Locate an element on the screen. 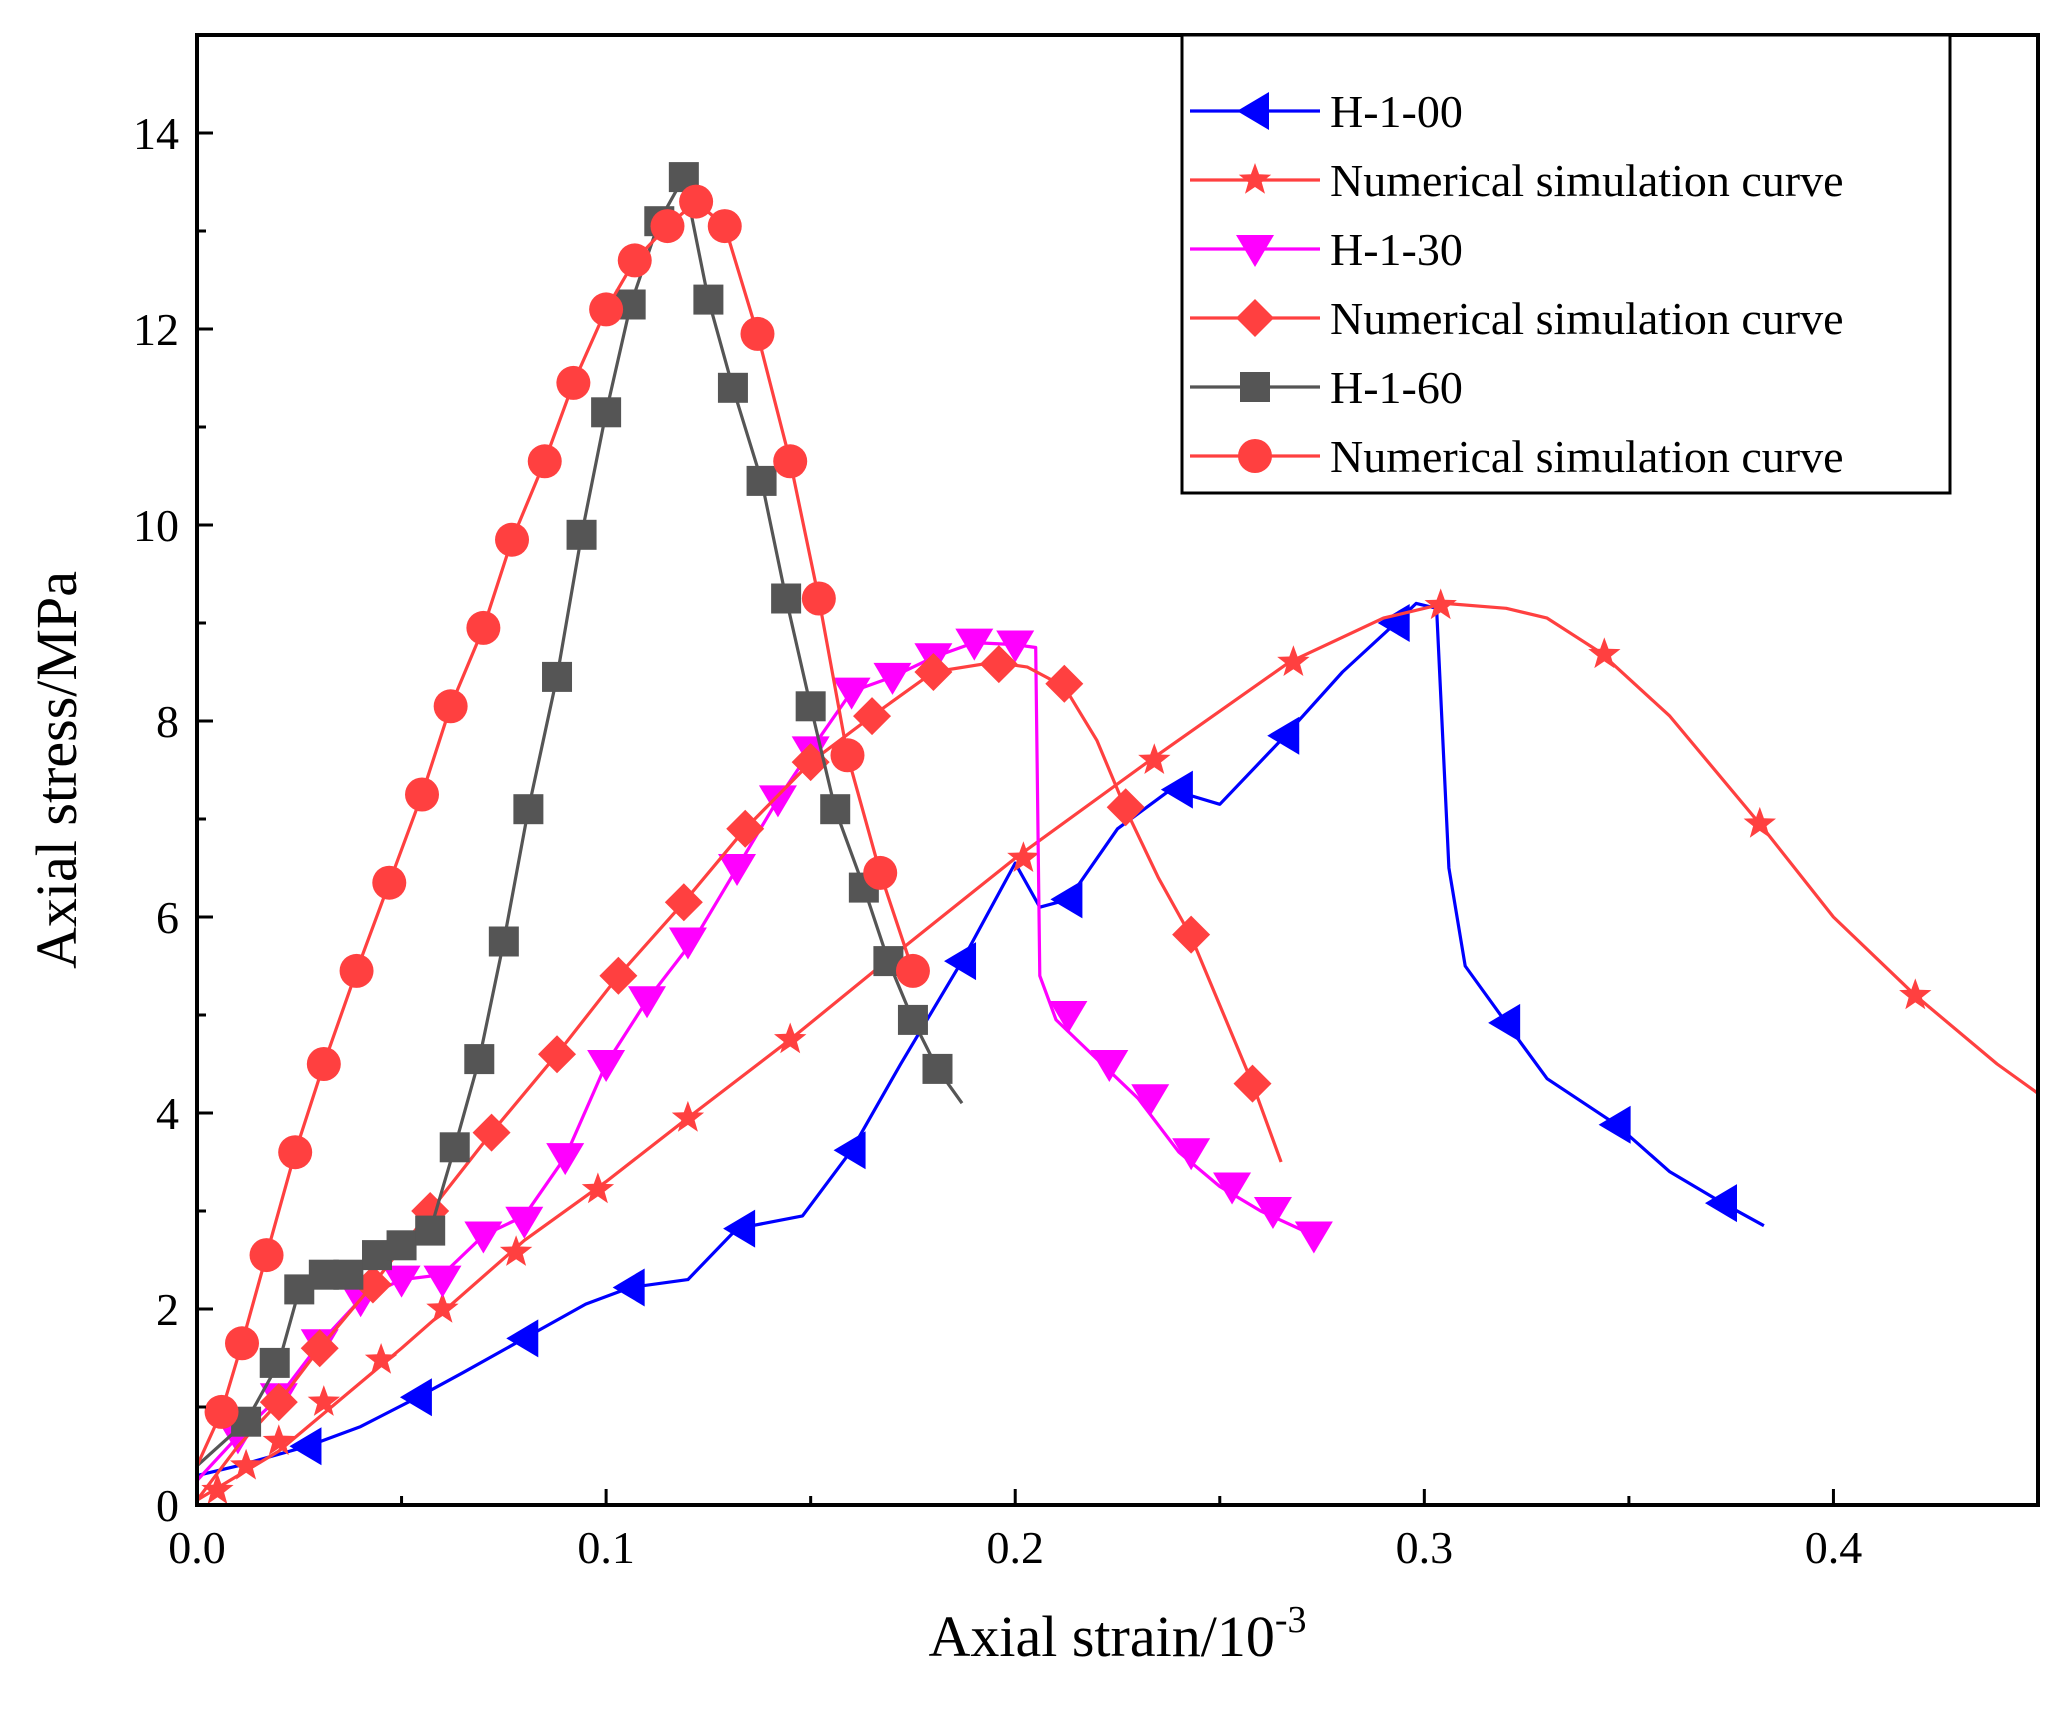 The image size is (2048, 1721). legend-label: H-1-00 is located at coordinates (1396, 111).